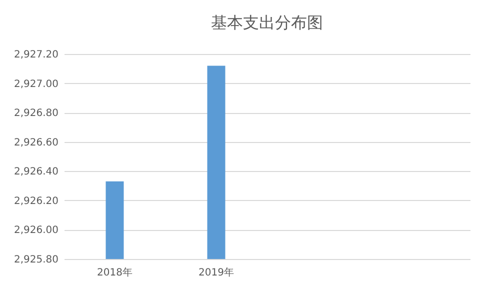  What do you see at coordinates (36, 230) in the screenshot?
I see `y-tick-label: 2,926.00` at bounding box center [36, 230].